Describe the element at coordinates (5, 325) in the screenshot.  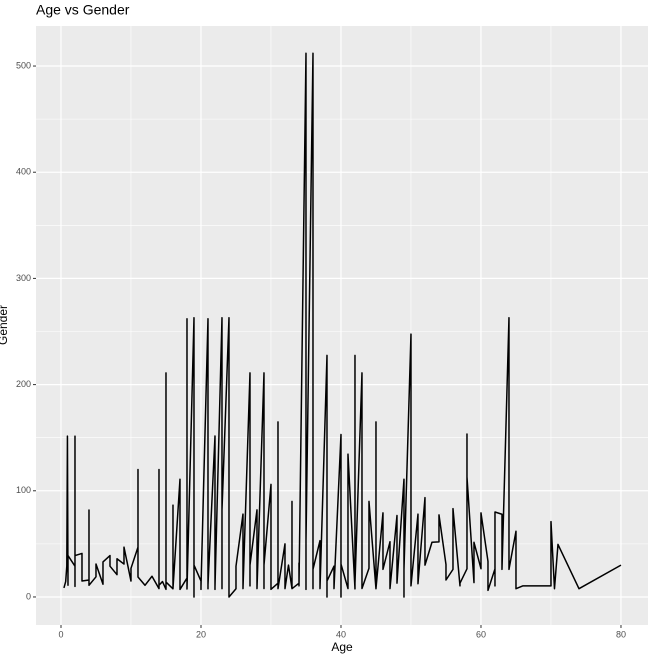
I see `y-axis-label: Gender` at that location.